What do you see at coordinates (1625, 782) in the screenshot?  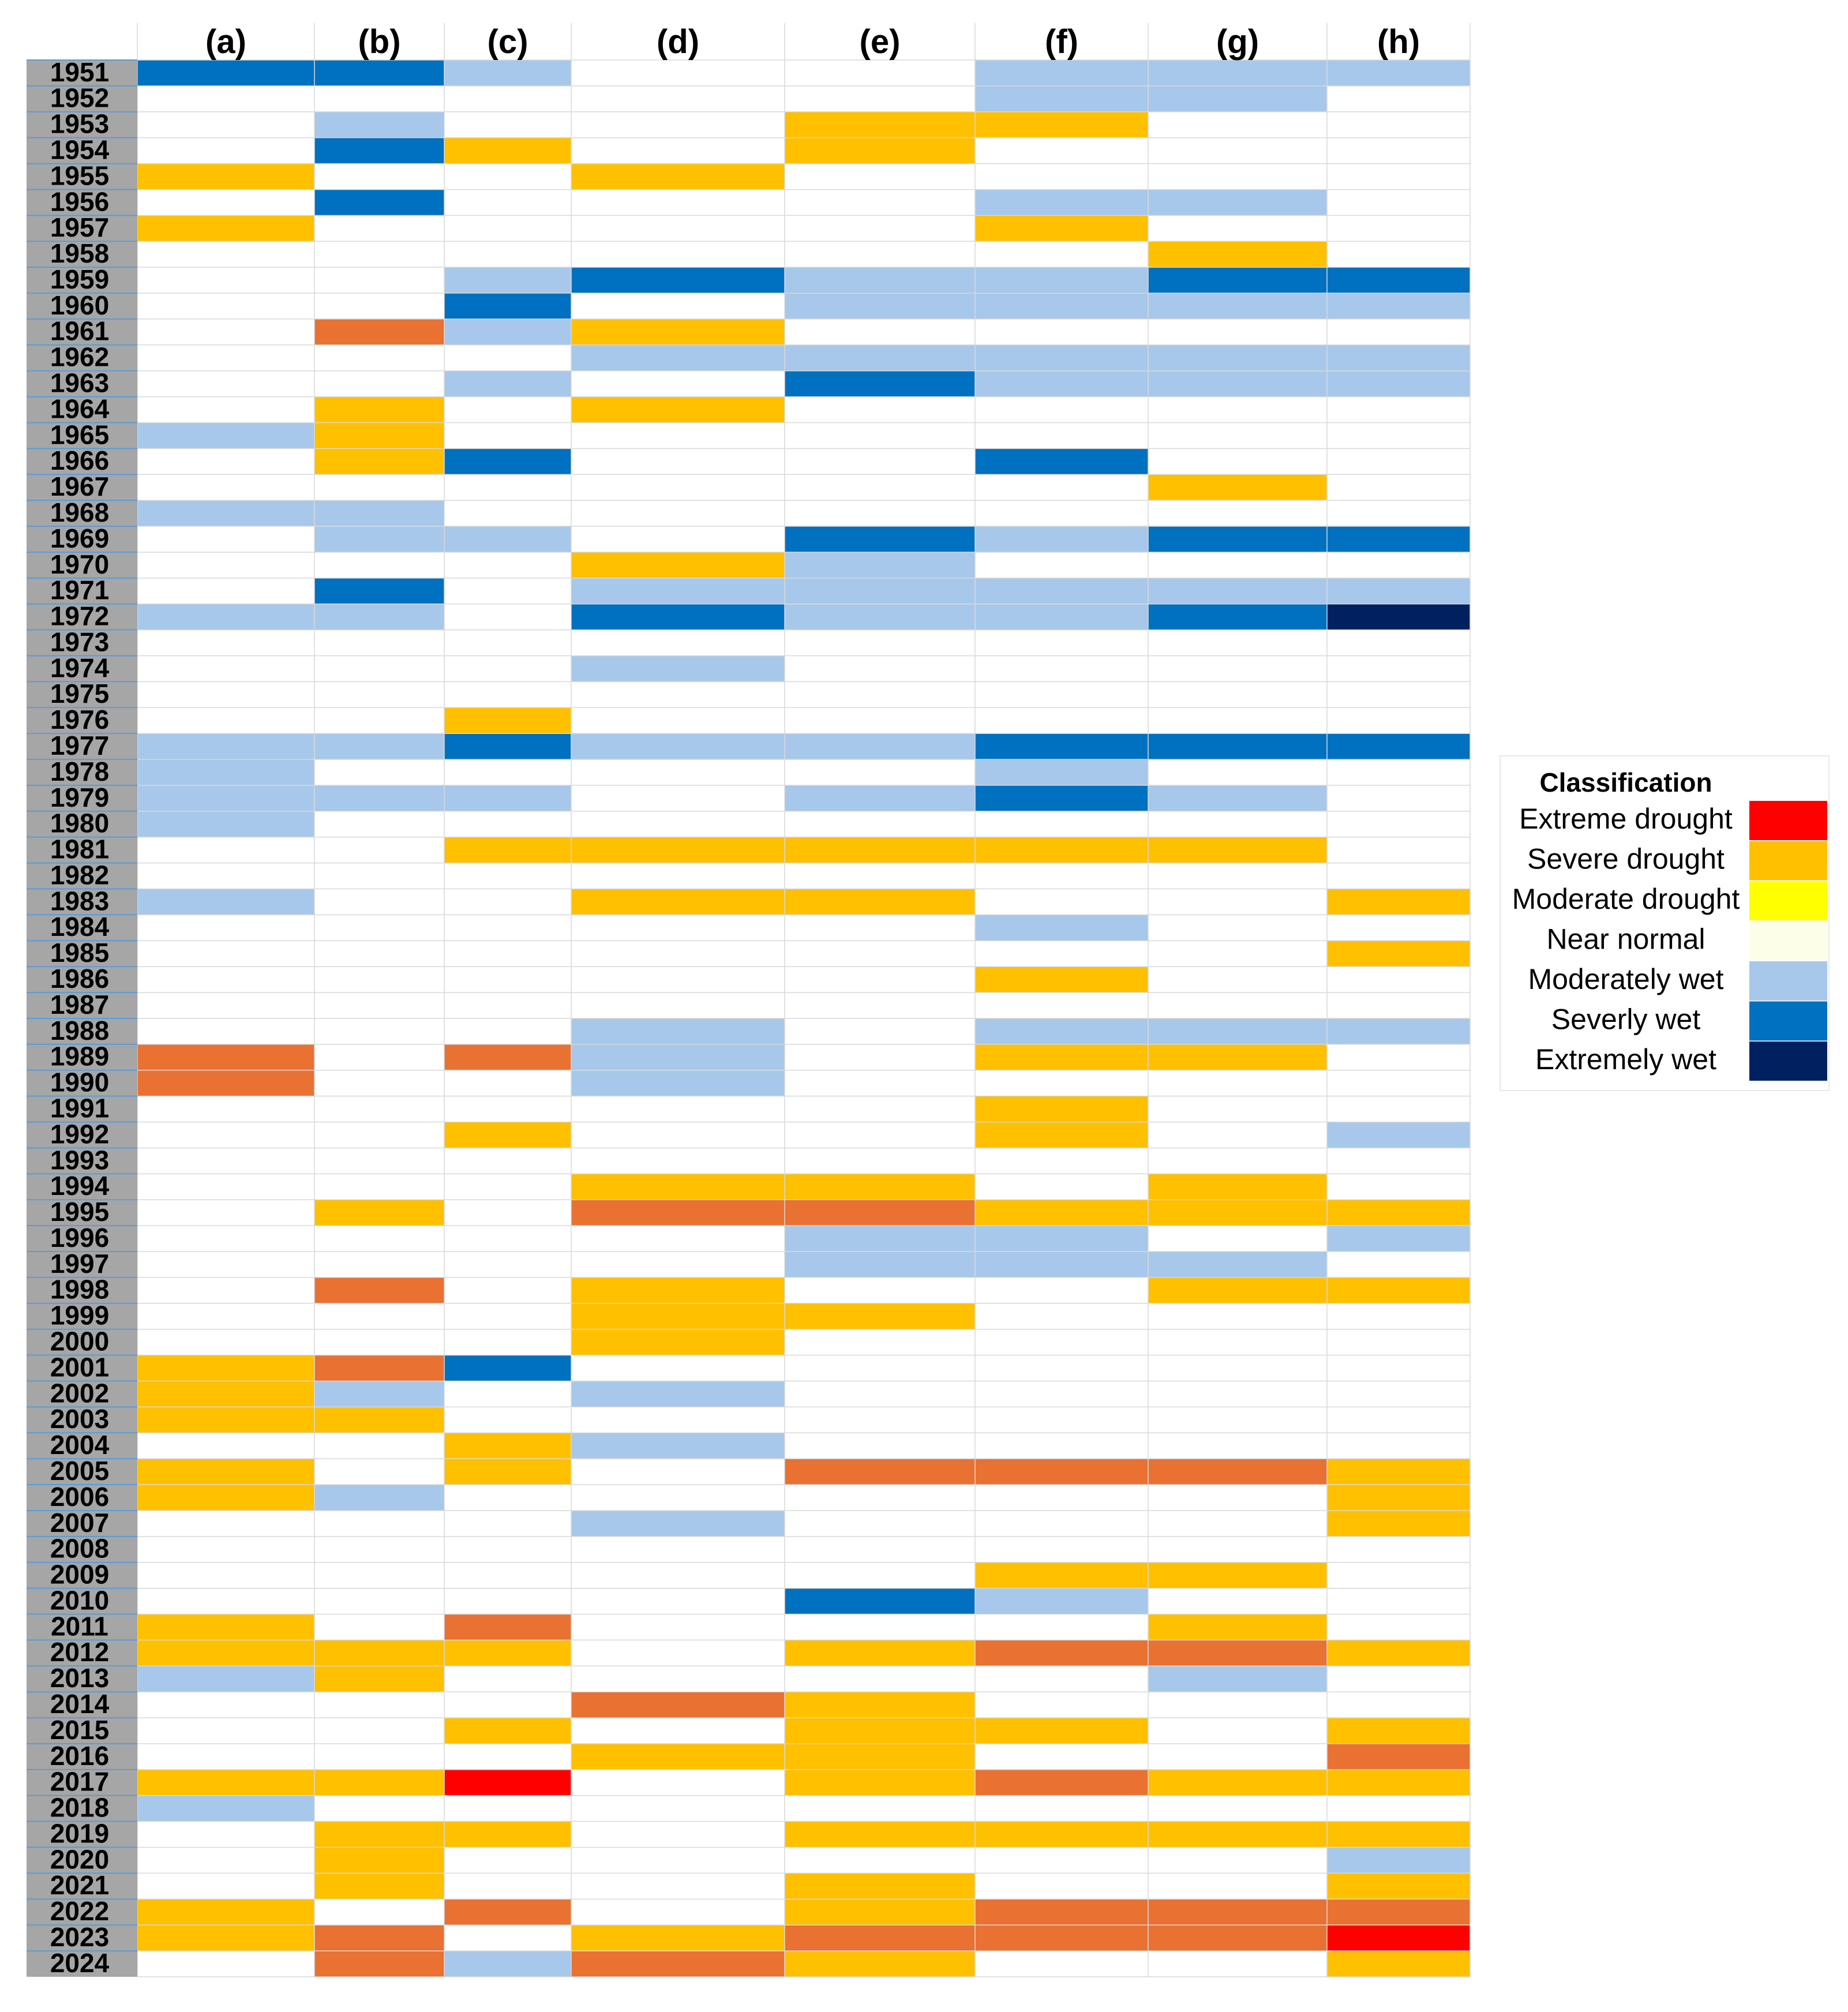 I see `legend-title: Classification` at bounding box center [1625, 782].